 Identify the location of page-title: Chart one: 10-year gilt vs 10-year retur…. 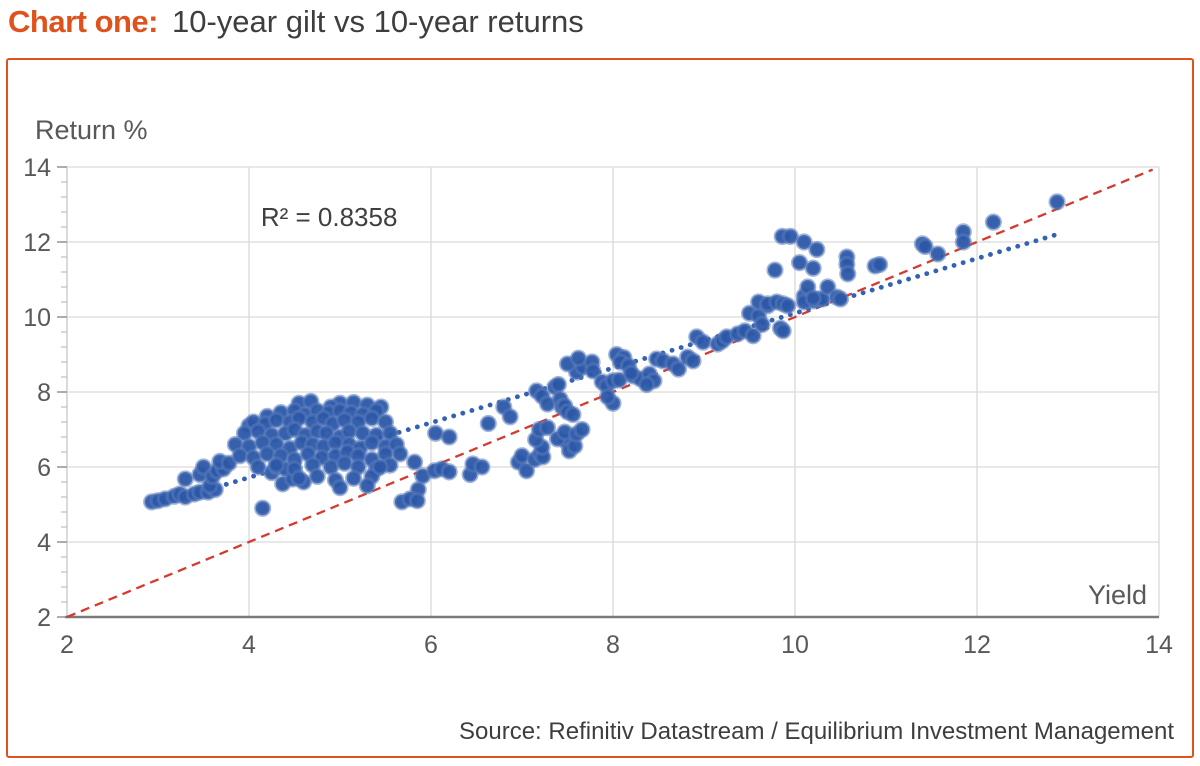
(296, 22).